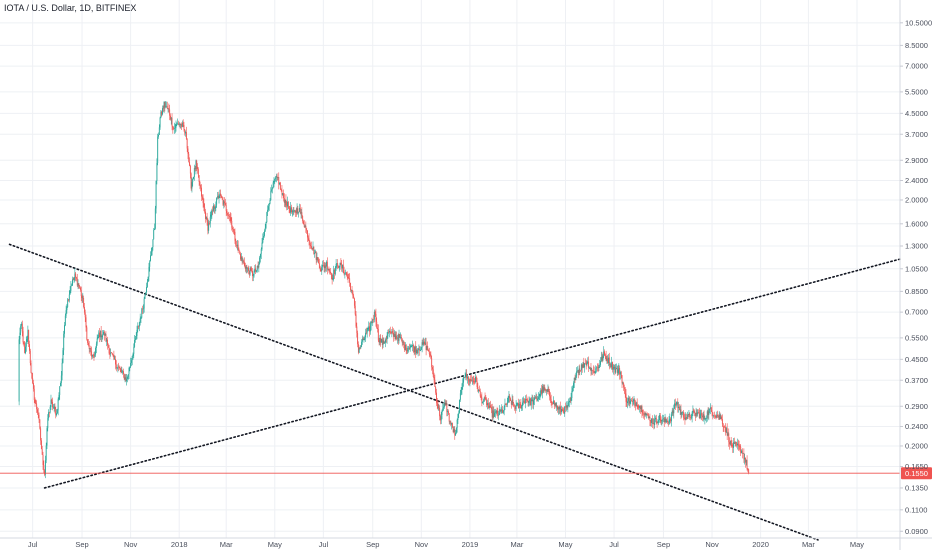  I want to click on y-tick-label: 0.2400, so click(916, 426).